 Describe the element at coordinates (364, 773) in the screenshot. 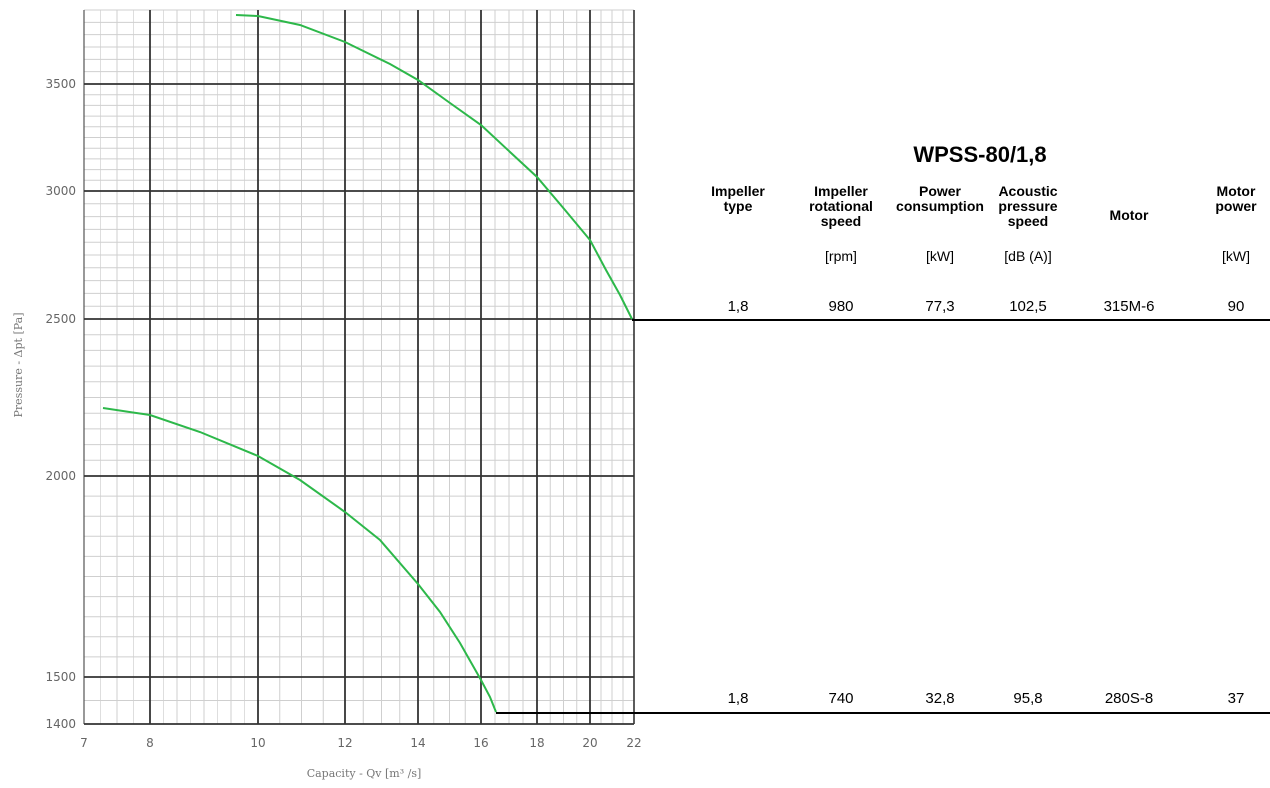

I see `x-axis-label: Capacity - Qv [m³ /s]` at that location.